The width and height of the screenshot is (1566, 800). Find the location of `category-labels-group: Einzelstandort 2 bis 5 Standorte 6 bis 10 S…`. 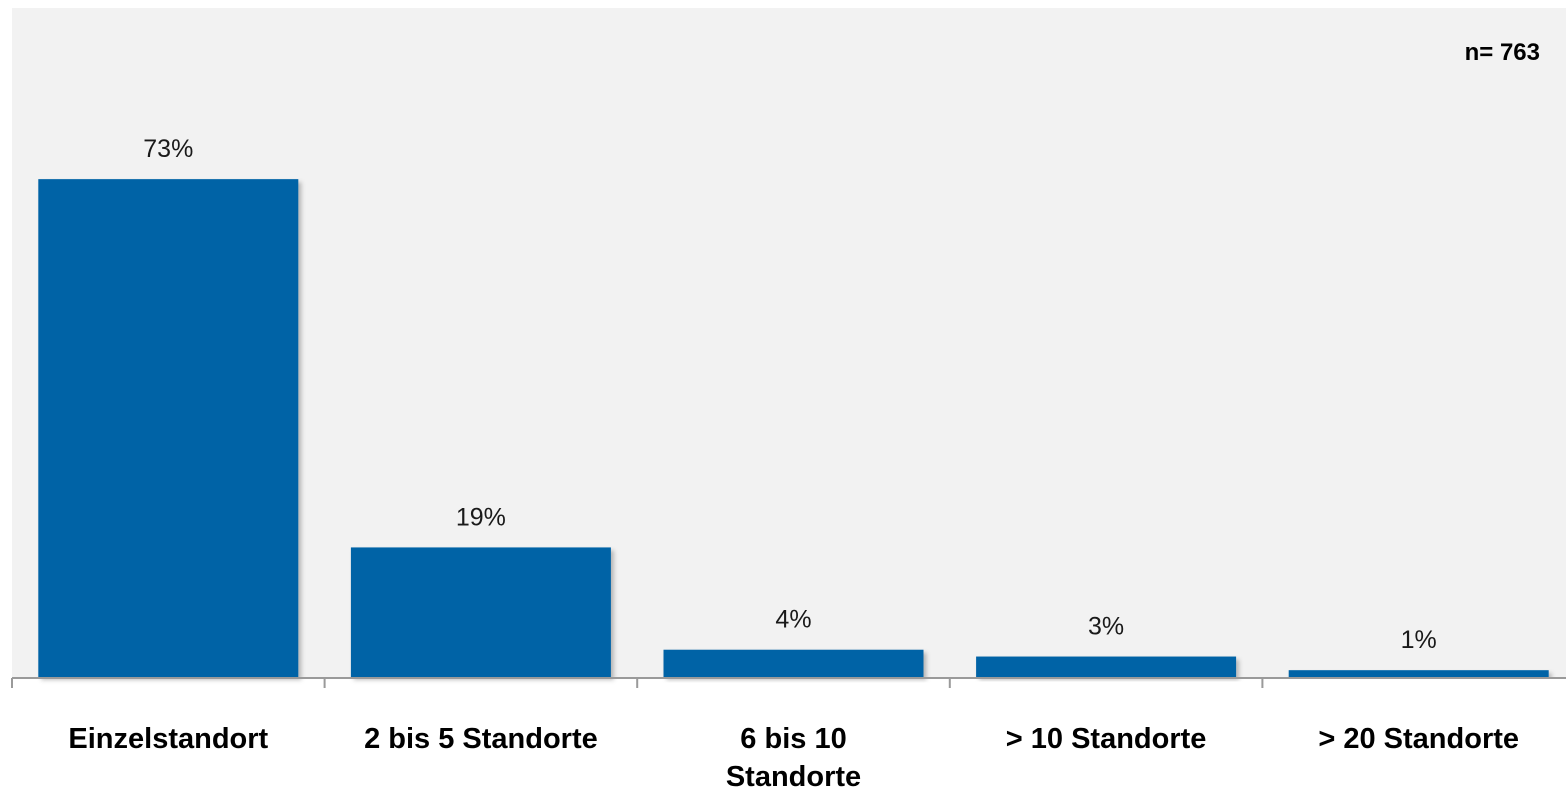

category-labels-group: Einzelstandort 2 bis 5 Standorte 6 bis 10 S… is located at coordinates (793, 758).